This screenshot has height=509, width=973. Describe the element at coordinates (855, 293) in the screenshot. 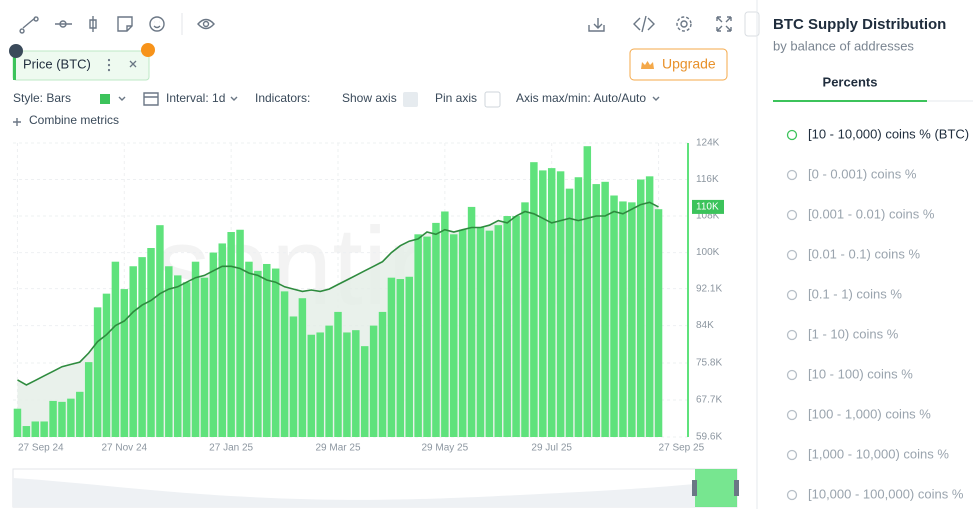

I see `metric-item: [0.1 - 1) coins %` at that location.